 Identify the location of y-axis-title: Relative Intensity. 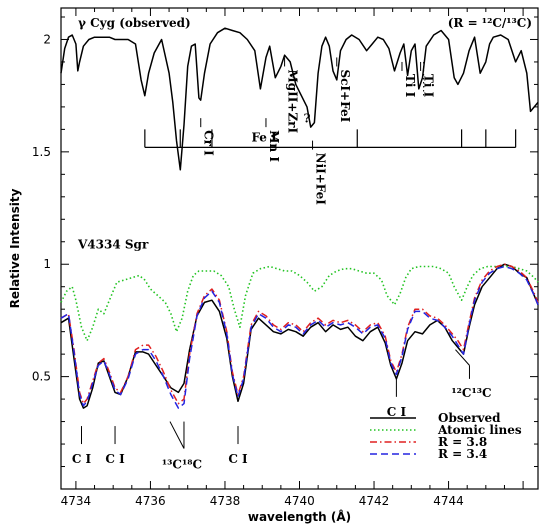
(15, 248).